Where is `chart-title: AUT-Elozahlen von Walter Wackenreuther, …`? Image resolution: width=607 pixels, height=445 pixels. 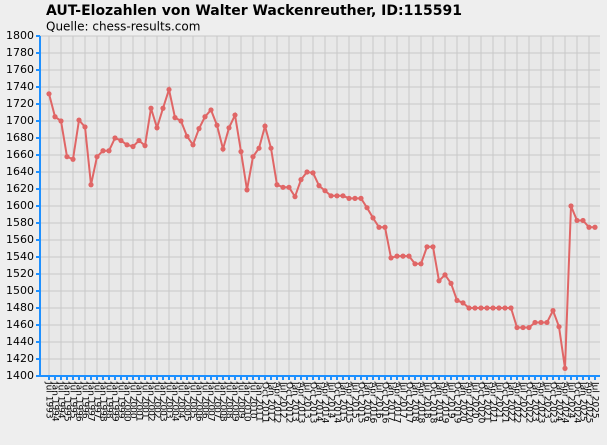
chart-title: AUT-Elozahlen von Walter Wackenreuther, … is located at coordinates (254, 11).